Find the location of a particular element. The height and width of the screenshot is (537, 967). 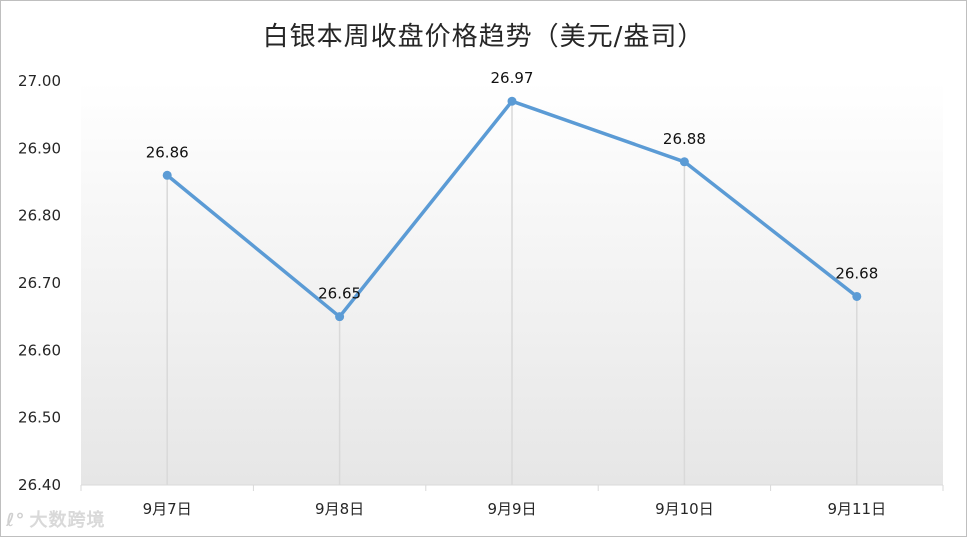

y-tick-label: 26.40 is located at coordinates (39, 485).